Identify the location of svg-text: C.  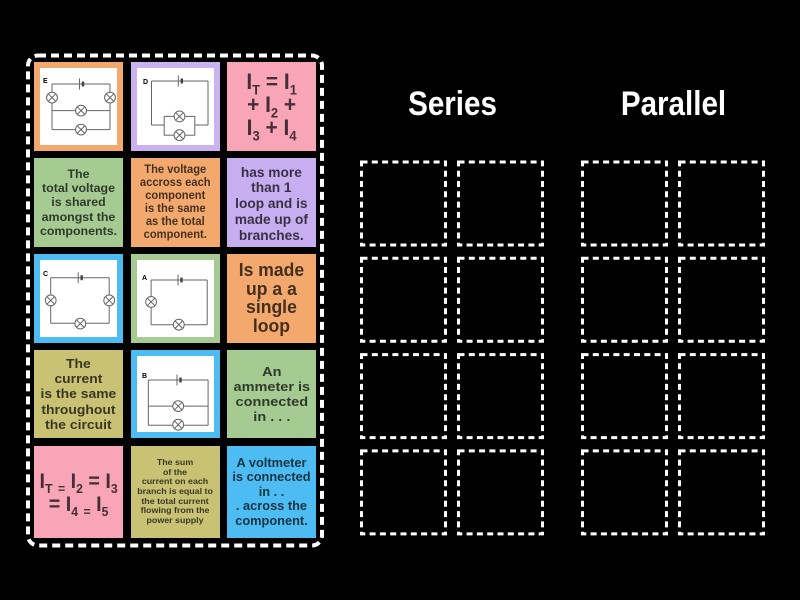
(45, 274).